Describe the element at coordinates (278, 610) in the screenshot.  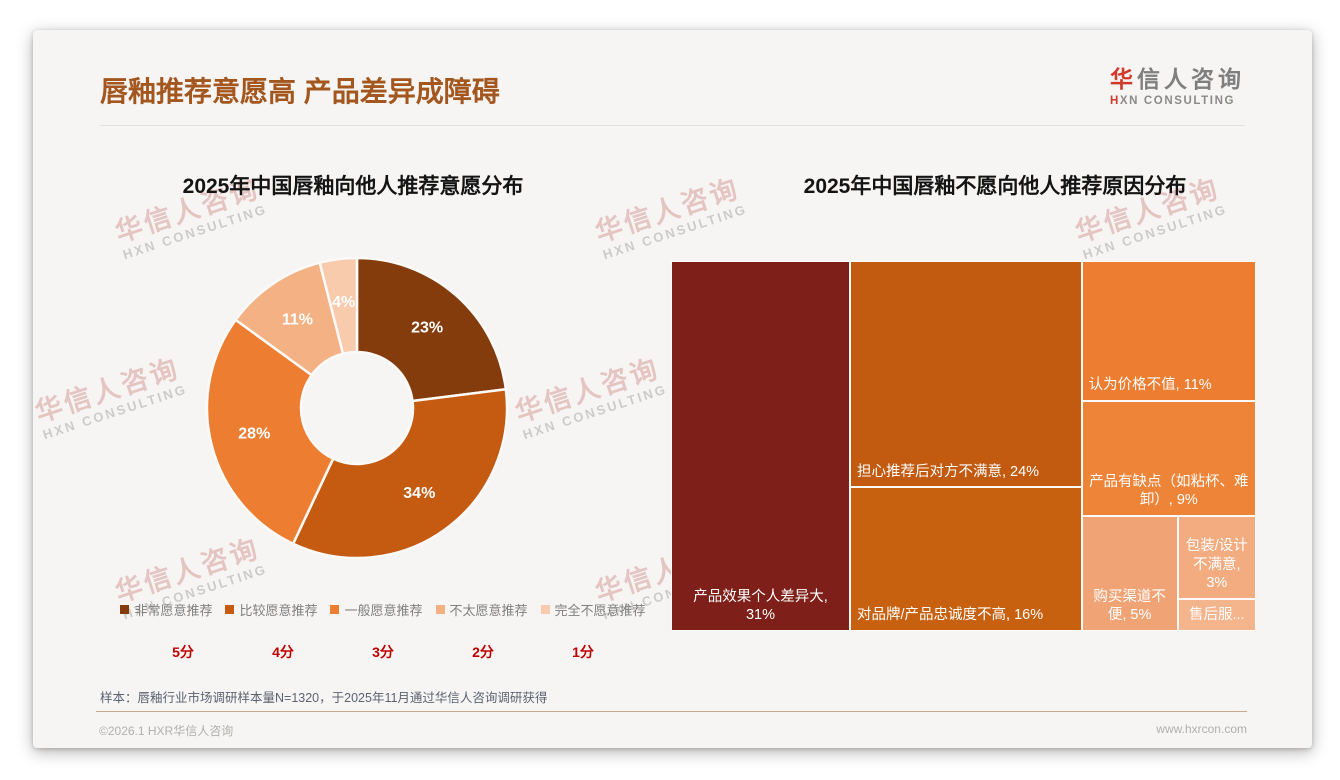
I see `legend-label: 比较愿意推荐` at that location.